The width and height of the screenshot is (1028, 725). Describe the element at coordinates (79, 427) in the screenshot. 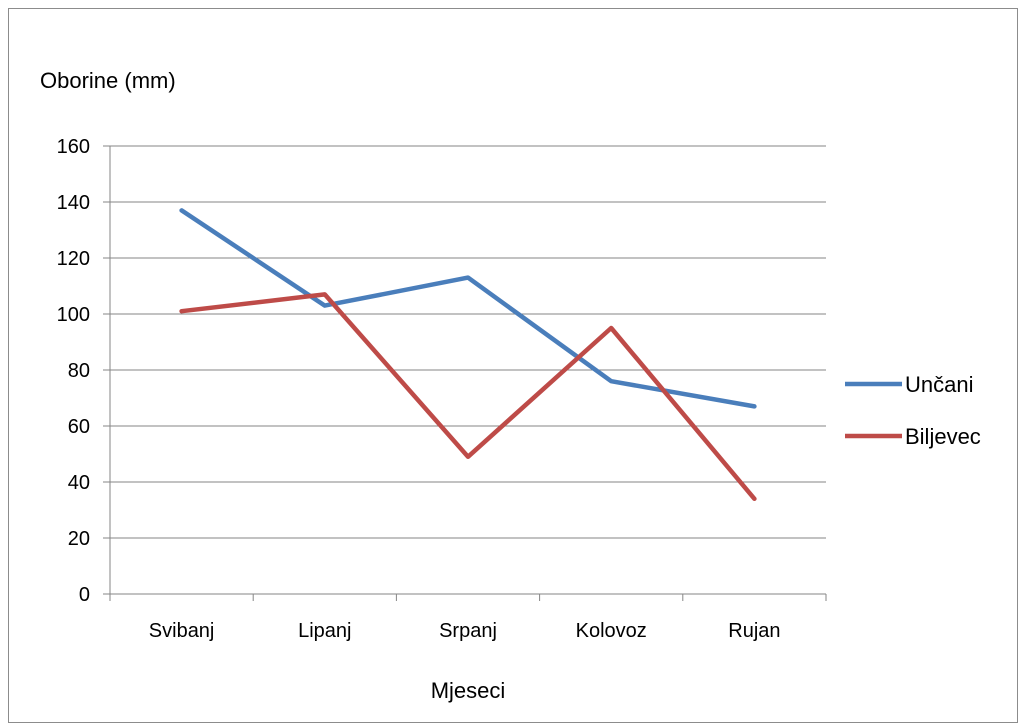

I see `y-tick-label: 60` at that location.